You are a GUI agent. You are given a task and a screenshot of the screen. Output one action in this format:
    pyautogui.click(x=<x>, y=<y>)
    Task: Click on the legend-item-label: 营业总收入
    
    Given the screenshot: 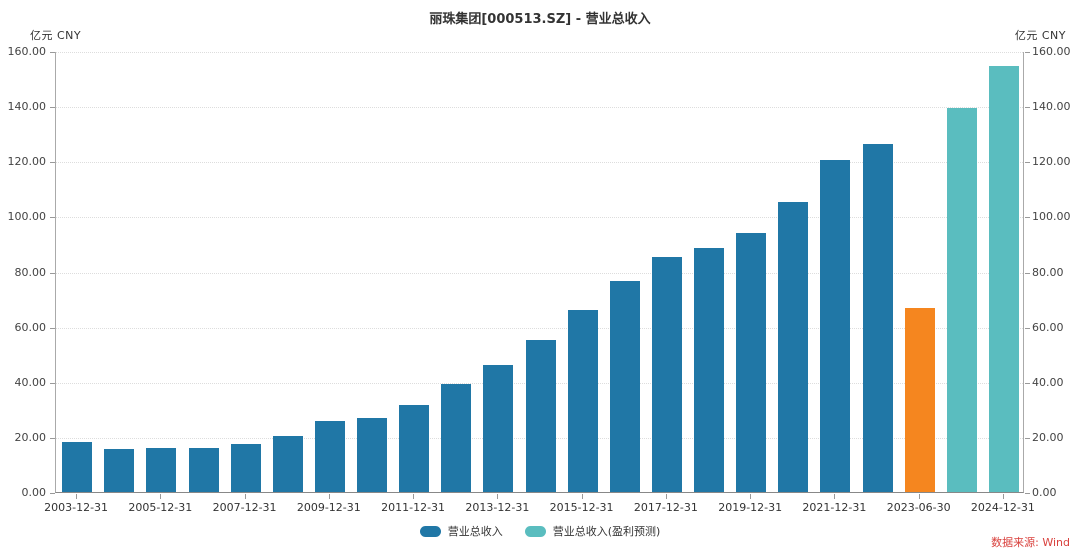 What is the action you would take?
    pyautogui.click(x=475, y=531)
    